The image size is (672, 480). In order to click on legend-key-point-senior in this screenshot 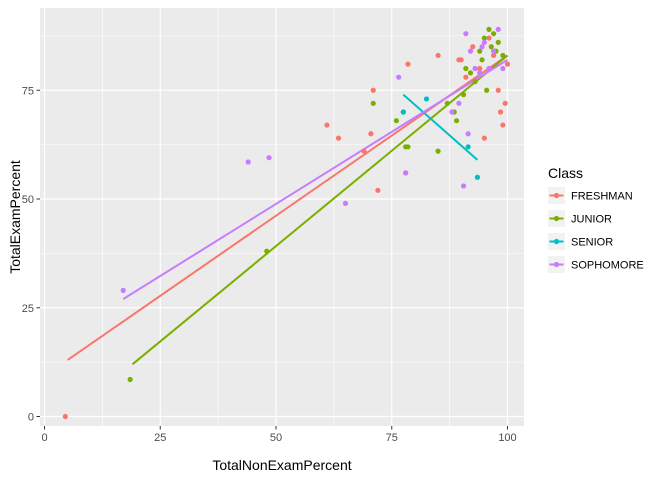, I will do `click(556, 241)`.